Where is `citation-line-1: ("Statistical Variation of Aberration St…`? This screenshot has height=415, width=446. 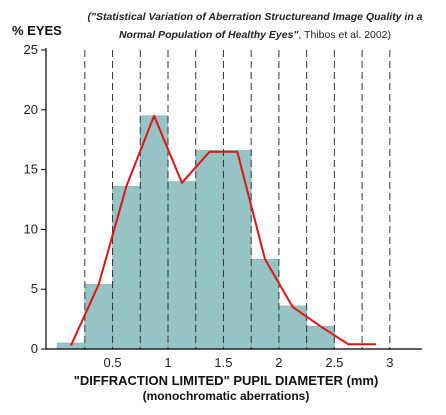 citation-line-1: ("Statistical Variation of Aberration St… is located at coordinates (254, 17).